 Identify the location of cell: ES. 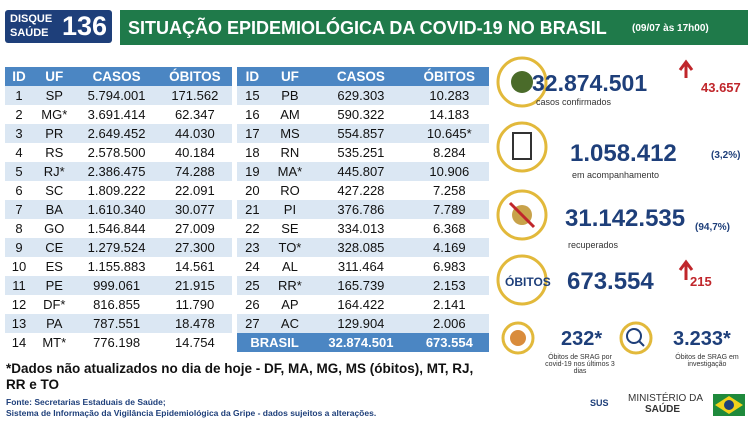
(54, 266).